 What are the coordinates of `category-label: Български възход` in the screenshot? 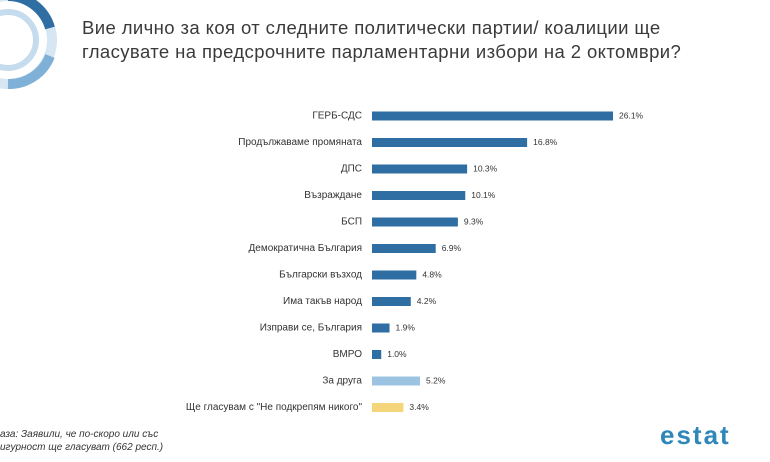 It's located at (320, 275).